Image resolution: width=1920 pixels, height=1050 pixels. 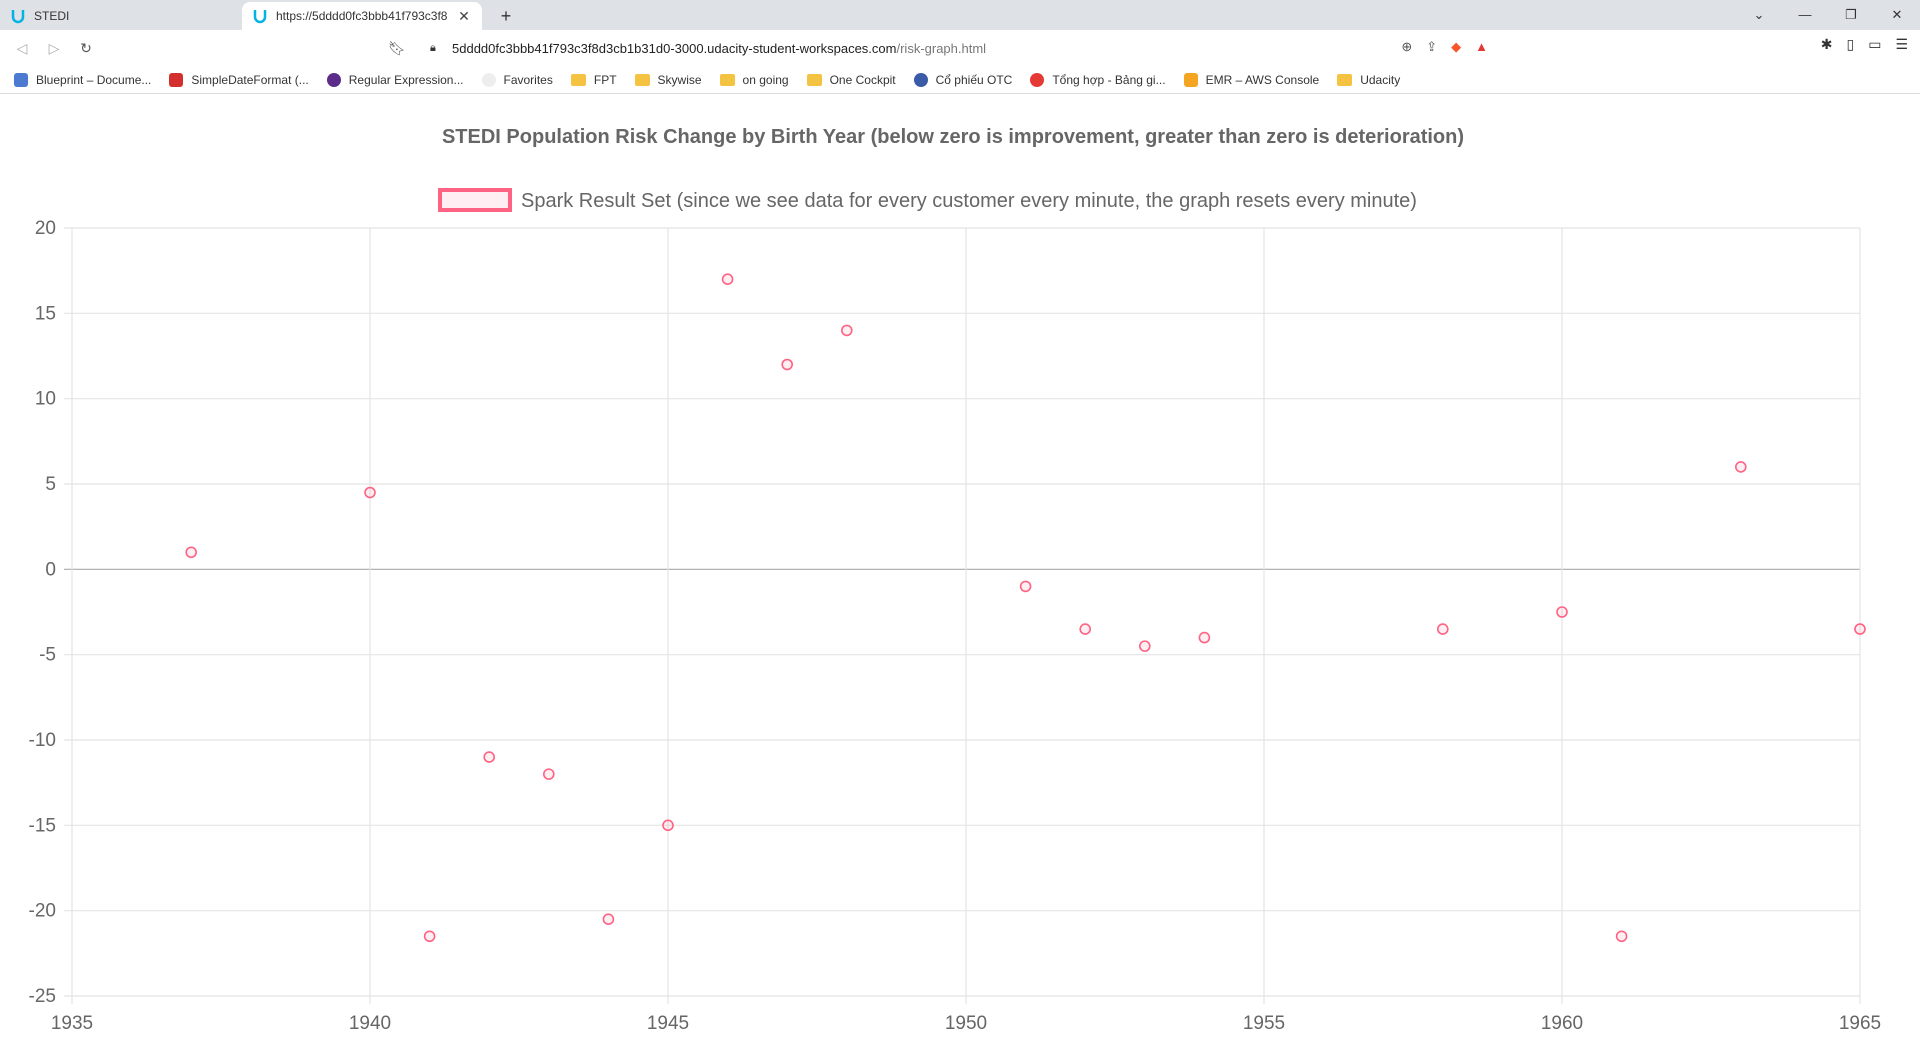 I want to click on bookmark-emr-aws: EMR – AWS Console, so click(x=1251, y=79).